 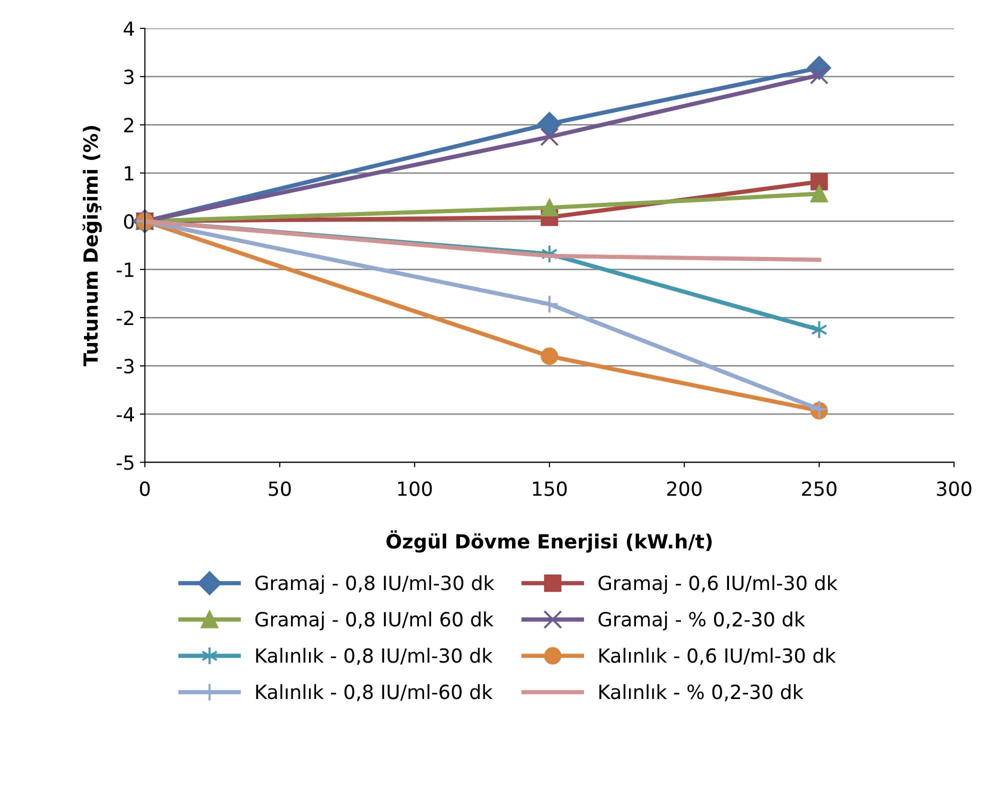 What do you see at coordinates (125, 414) in the screenshot?
I see `y-tick-label: -4` at bounding box center [125, 414].